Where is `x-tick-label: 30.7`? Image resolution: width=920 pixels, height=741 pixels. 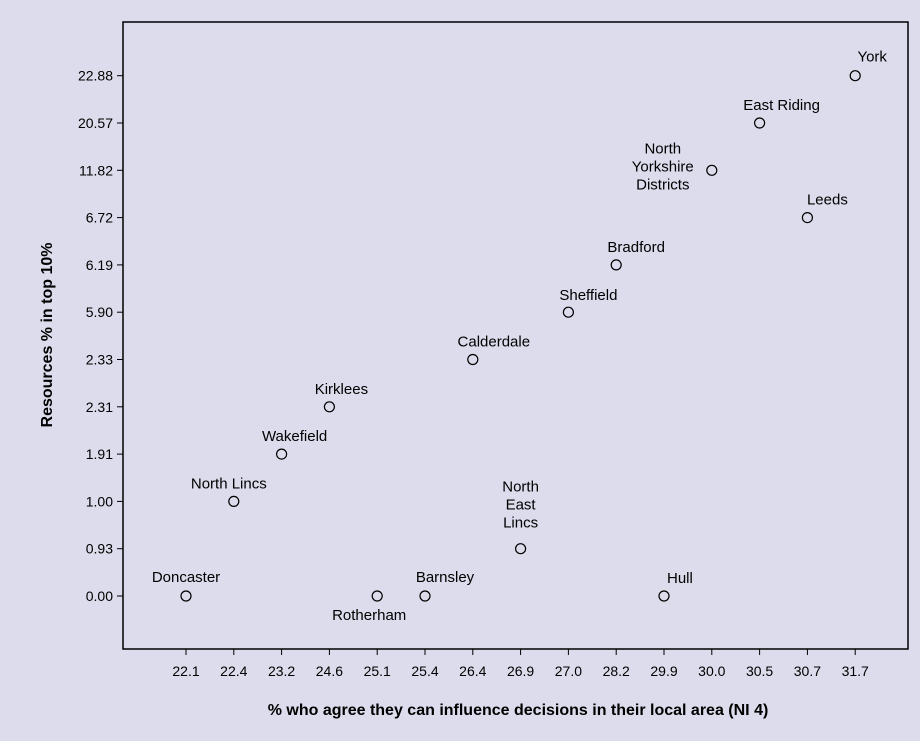
x-tick-label: 30.7 is located at coordinates (807, 671).